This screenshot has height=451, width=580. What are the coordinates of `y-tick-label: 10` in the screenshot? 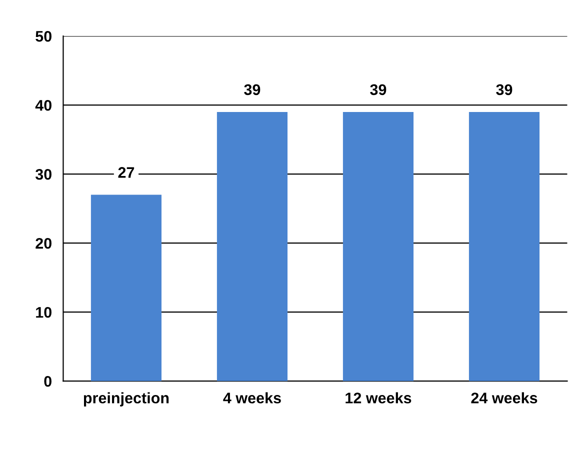 It's located at (44, 312).